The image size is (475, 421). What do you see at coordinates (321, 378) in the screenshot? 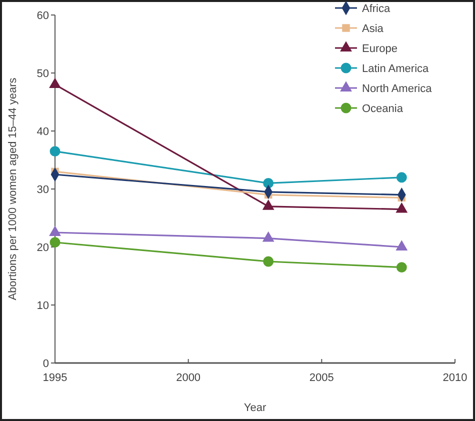
I see `x-tick-label: 2005` at bounding box center [321, 378].